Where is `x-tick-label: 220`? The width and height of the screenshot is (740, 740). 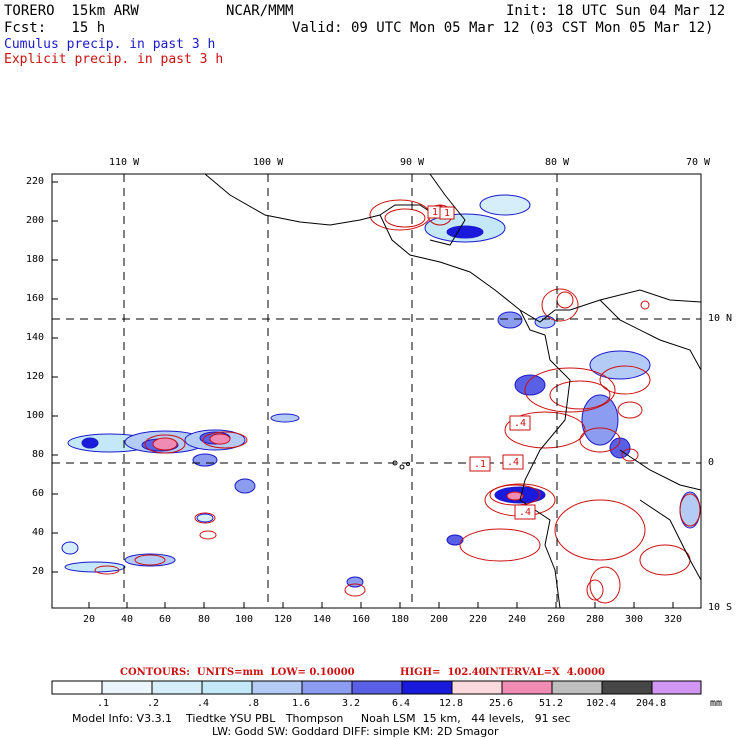
x-tick-label: 220 is located at coordinates (478, 619).